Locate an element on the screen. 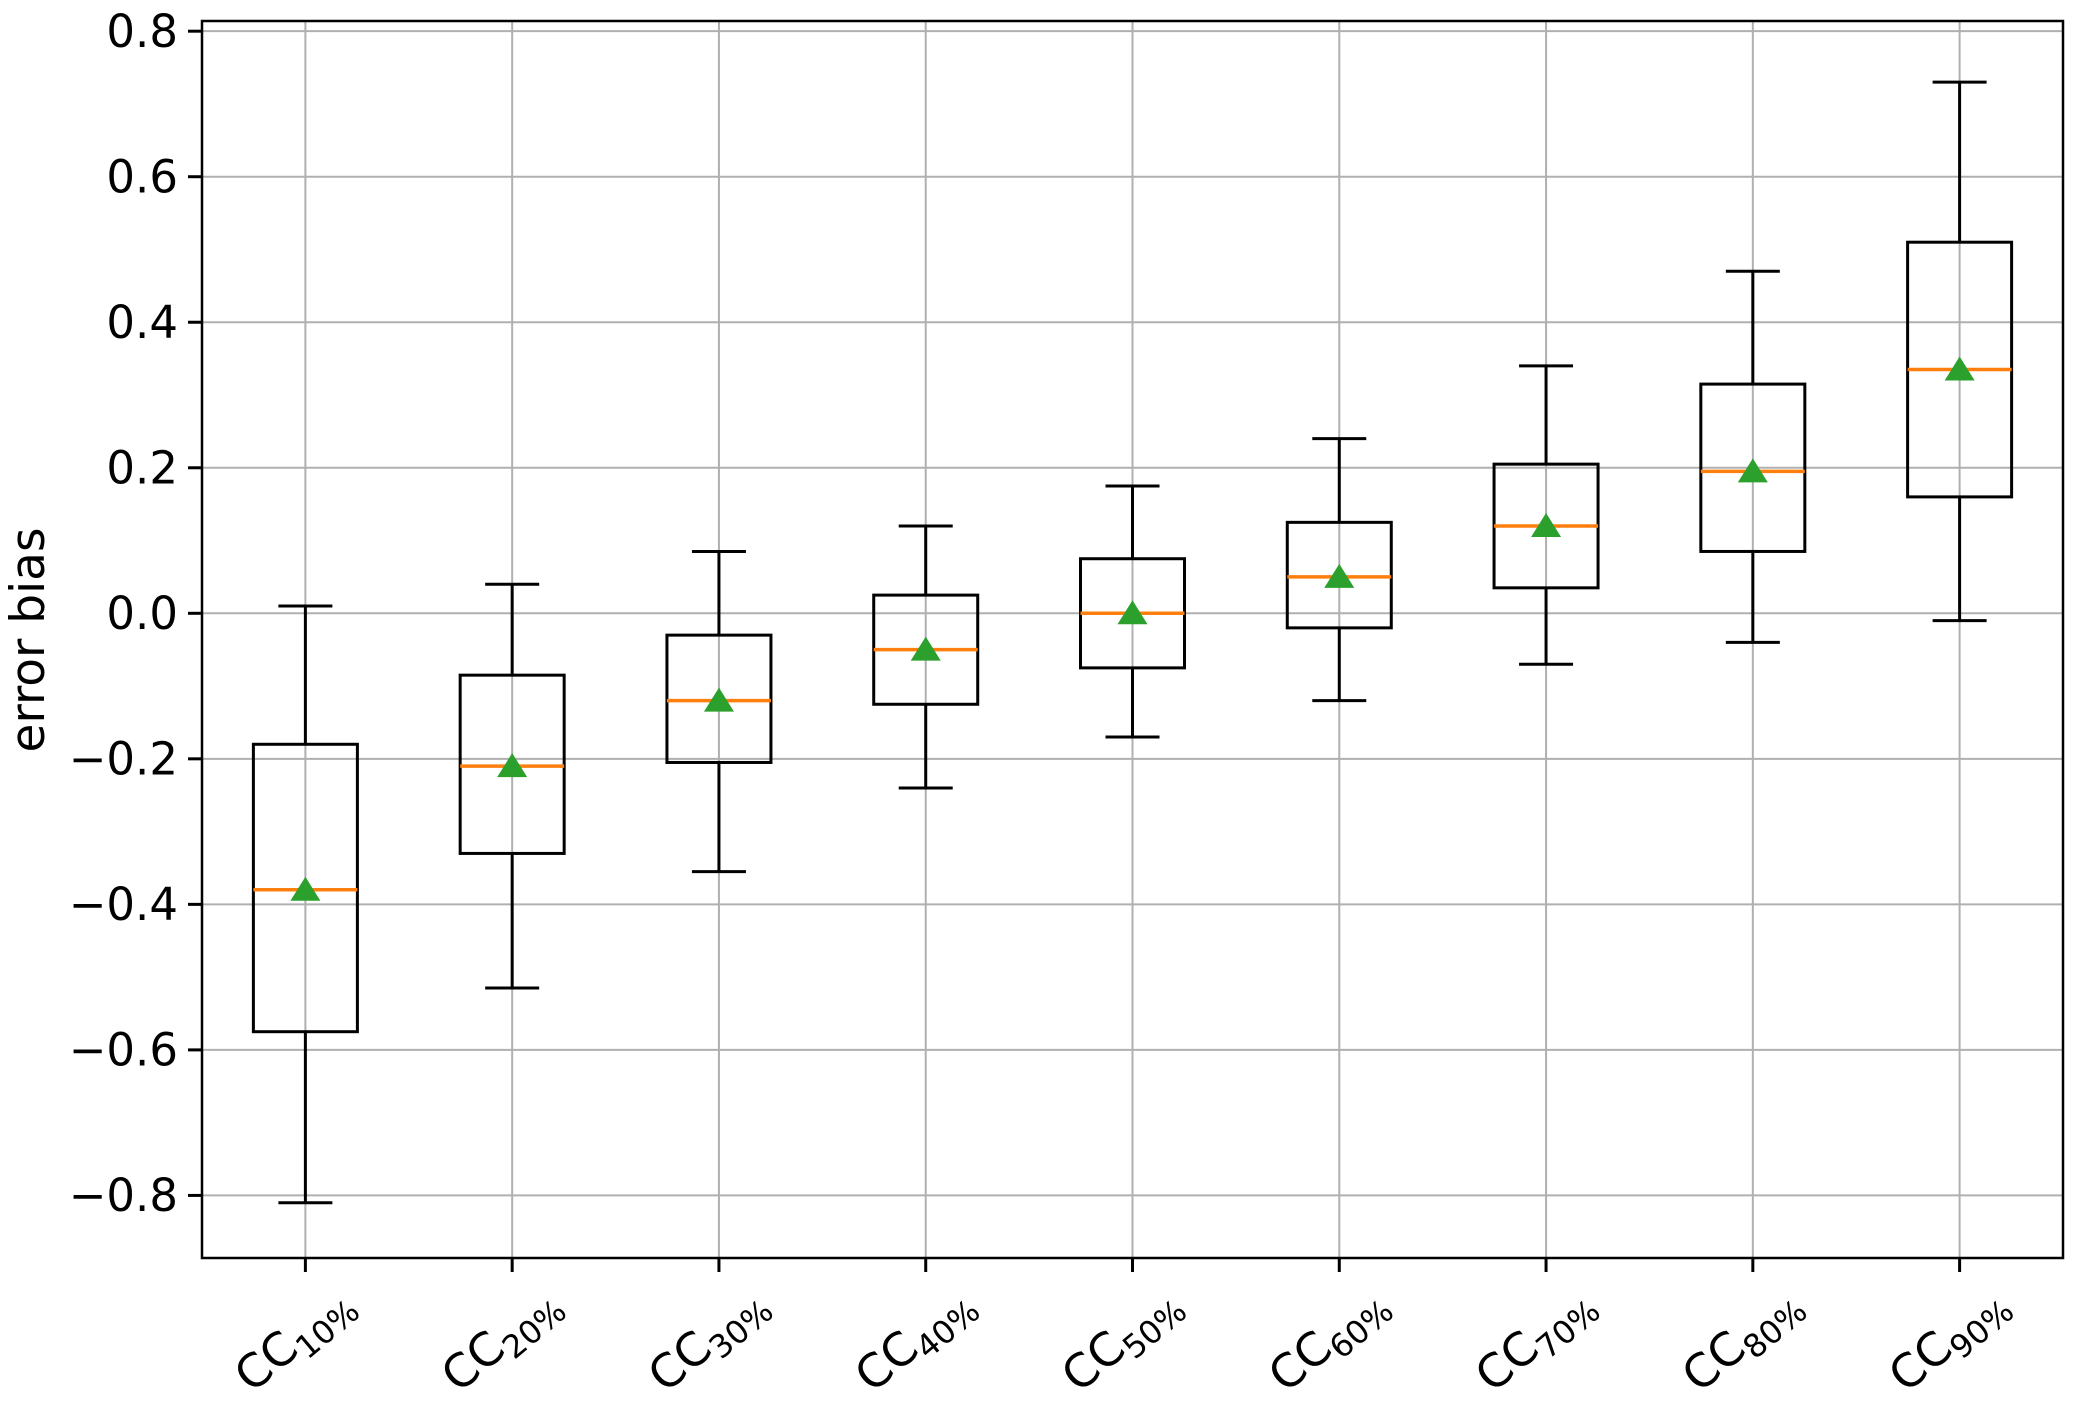 The height and width of the screenshot is (1424, 2081). box-group-CC40% is located at coordinates (926, 657).